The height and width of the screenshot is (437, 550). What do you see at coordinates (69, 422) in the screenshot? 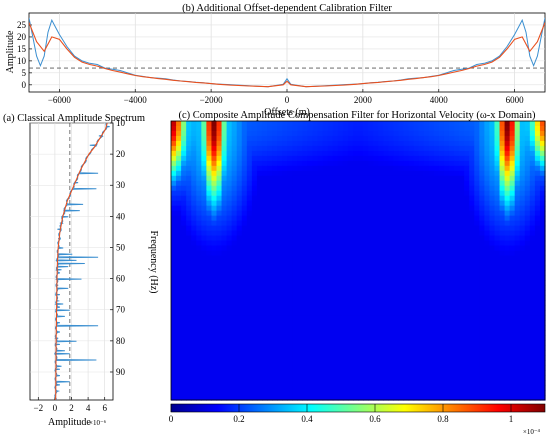
I see `panel-a-xlabel: Amplitude` at bounding box center [69, 422].